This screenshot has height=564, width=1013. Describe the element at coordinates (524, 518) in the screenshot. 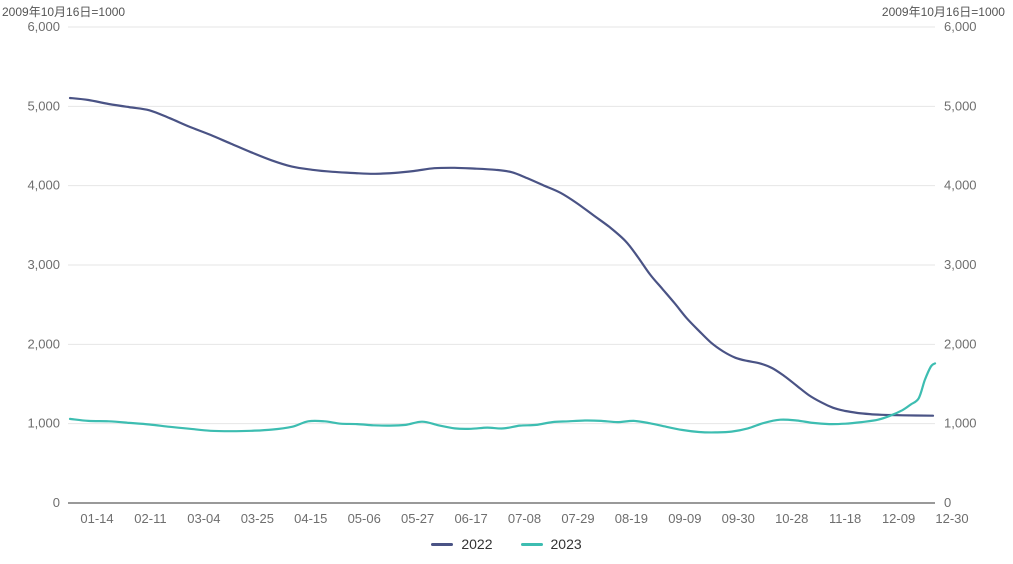

I see `x-tick-label: 07-08` at that location.